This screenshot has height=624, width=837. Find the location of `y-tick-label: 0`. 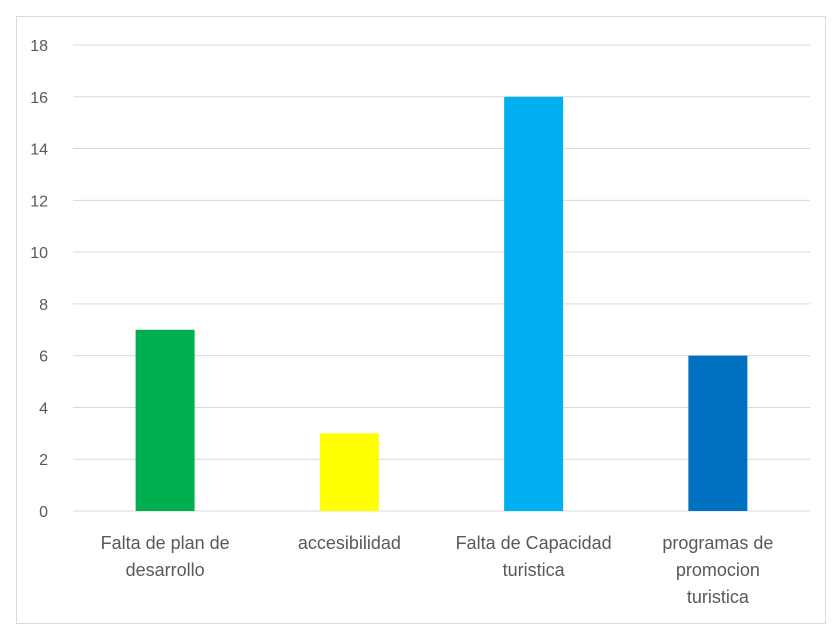

y-tick-label: 0 is located at coordinates (43, 512).